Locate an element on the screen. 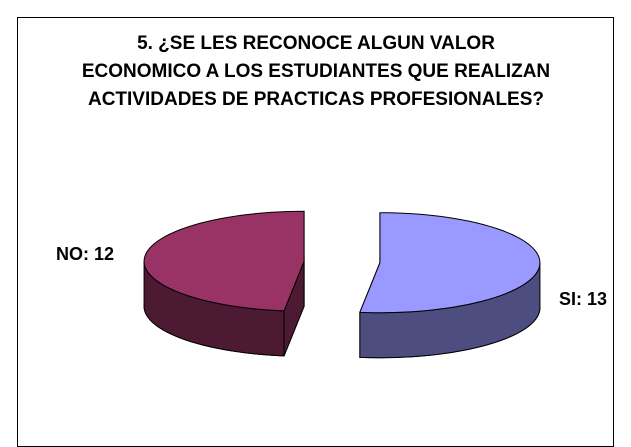 This screenshot has width=631, height=447. data-label: SI: 13 is located at coordinates (583, 299).